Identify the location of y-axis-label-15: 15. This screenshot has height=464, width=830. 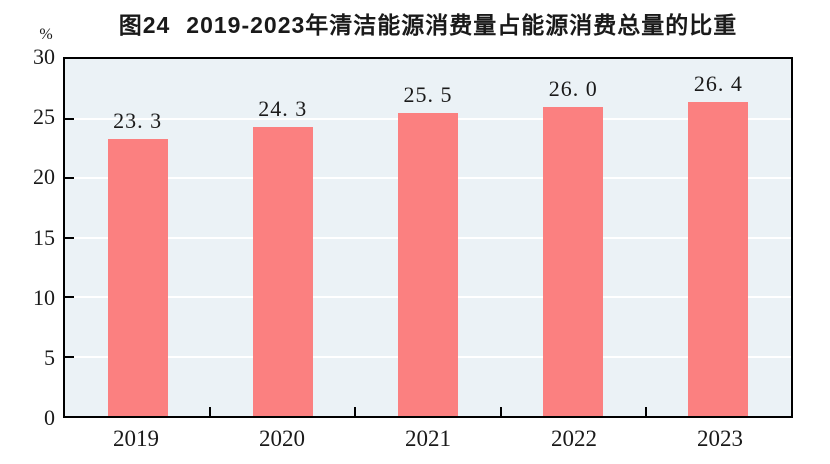
(44, 237).